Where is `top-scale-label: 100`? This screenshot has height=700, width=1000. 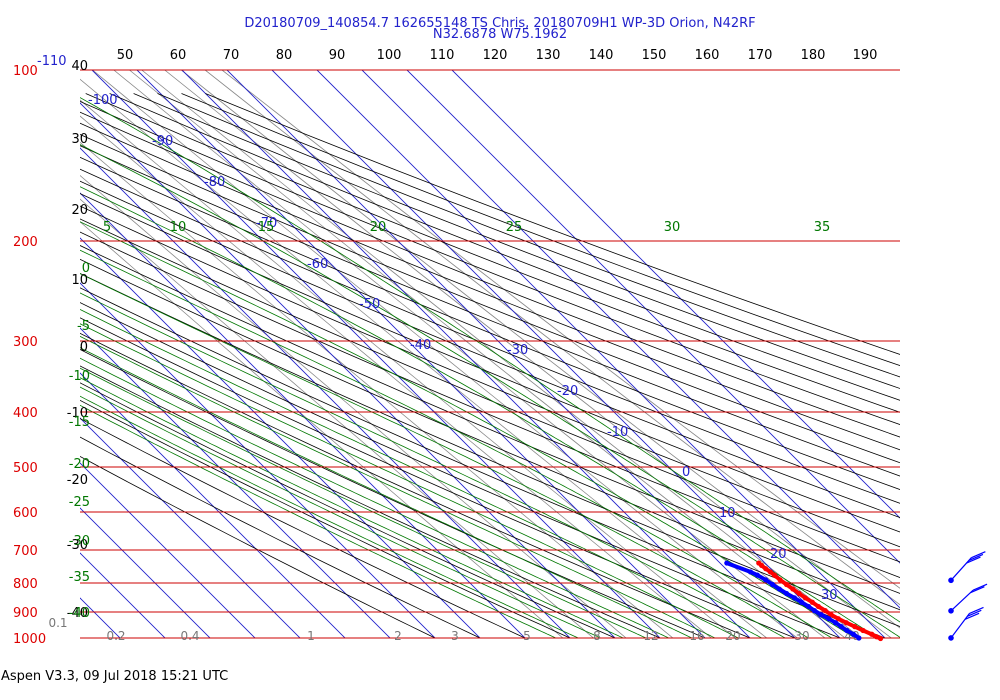
top-scale-label: 100 is located at coordinates (389, 55).